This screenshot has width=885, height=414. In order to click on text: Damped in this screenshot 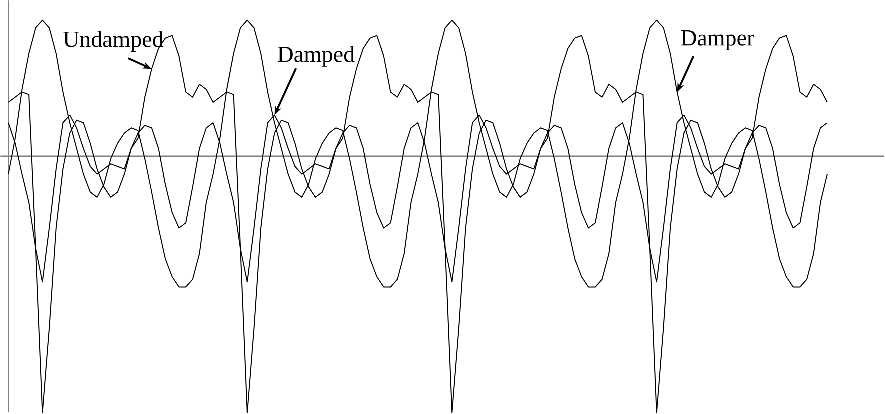, I will do `click(316, 57)`.